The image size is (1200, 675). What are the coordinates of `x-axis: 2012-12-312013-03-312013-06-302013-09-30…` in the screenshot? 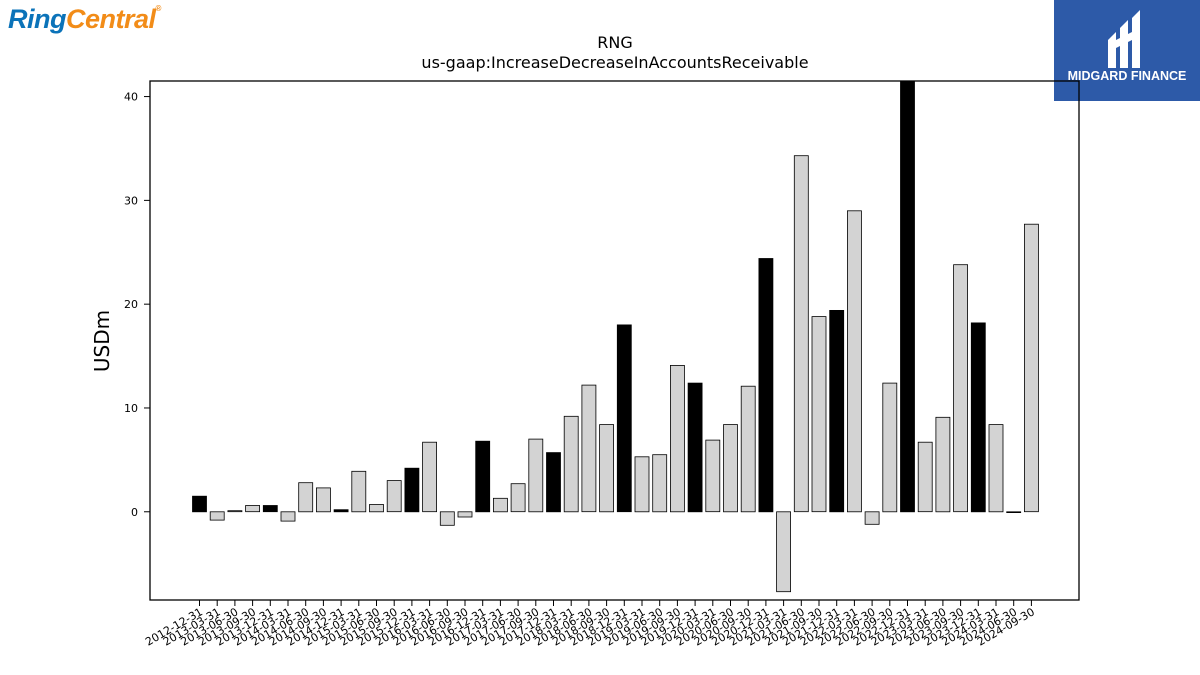 It's located at (590, 624).